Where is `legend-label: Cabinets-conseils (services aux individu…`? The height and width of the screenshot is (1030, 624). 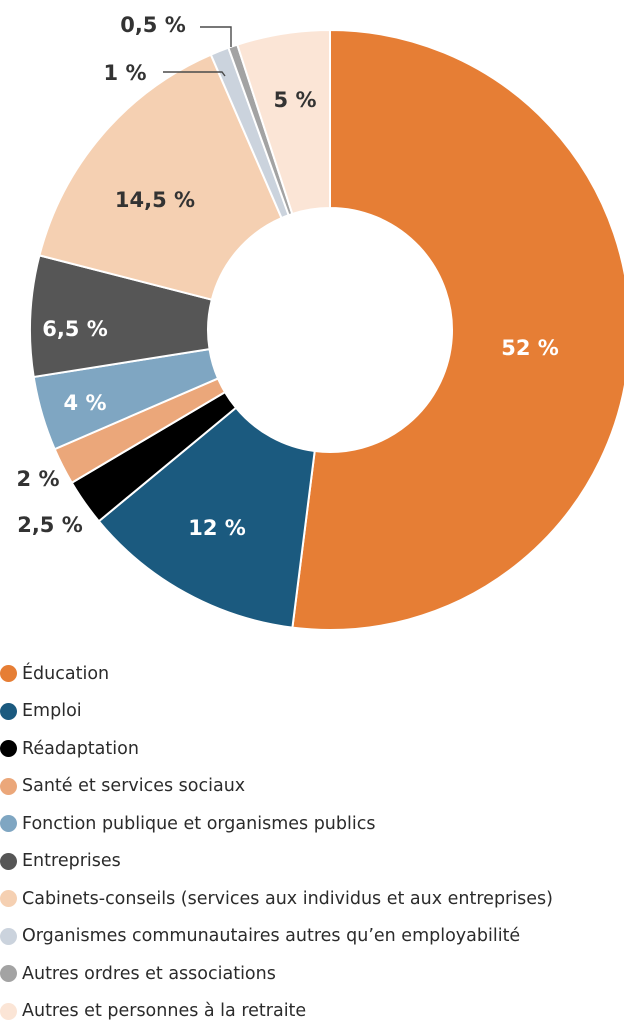 legend-label: Cabinets-conseils (services aux individu… is located at coordinates (287, 899).